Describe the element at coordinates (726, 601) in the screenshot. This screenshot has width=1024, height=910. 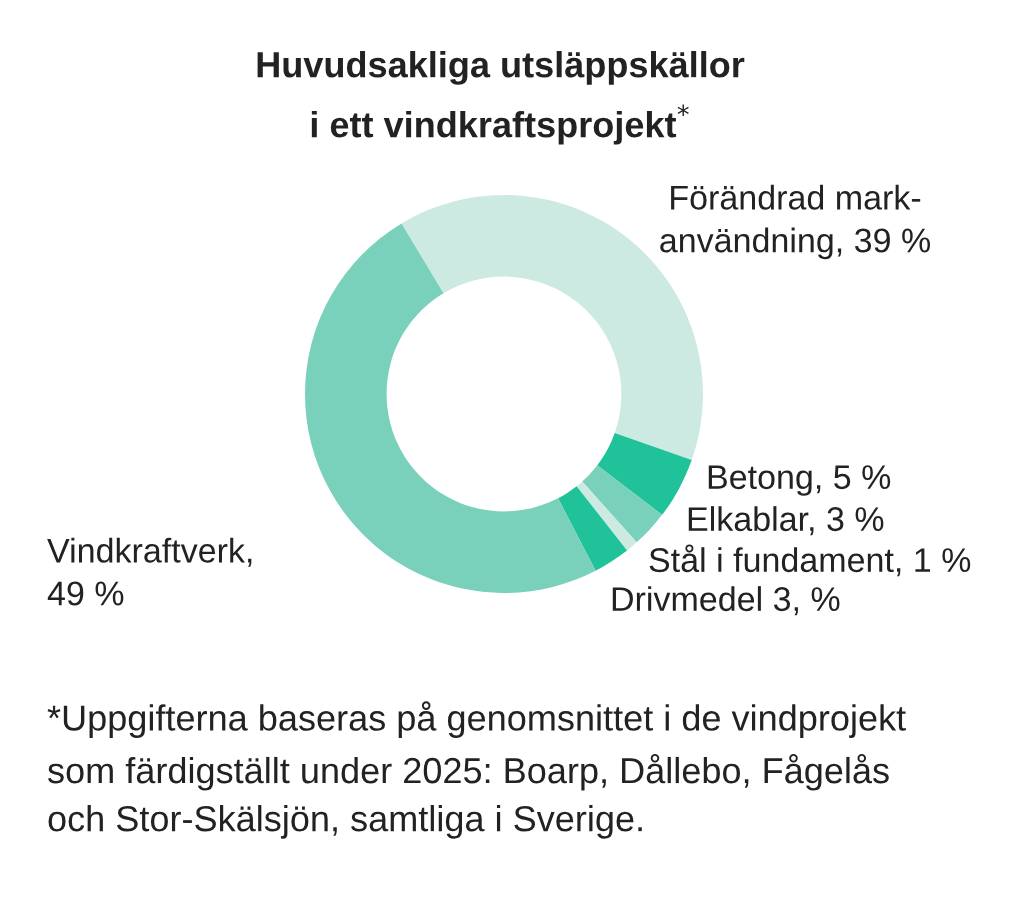
I see `slice-label: Drivmedel 3, %` at that location.